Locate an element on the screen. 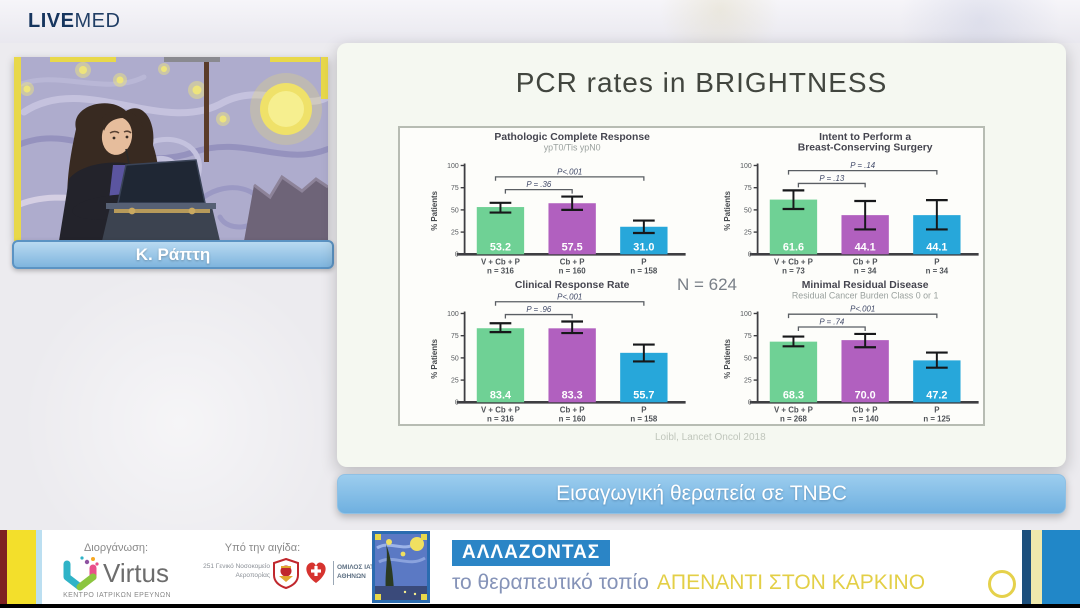  svg-text: Breast-Conserving Surgery is located at coordinates (865, 148).